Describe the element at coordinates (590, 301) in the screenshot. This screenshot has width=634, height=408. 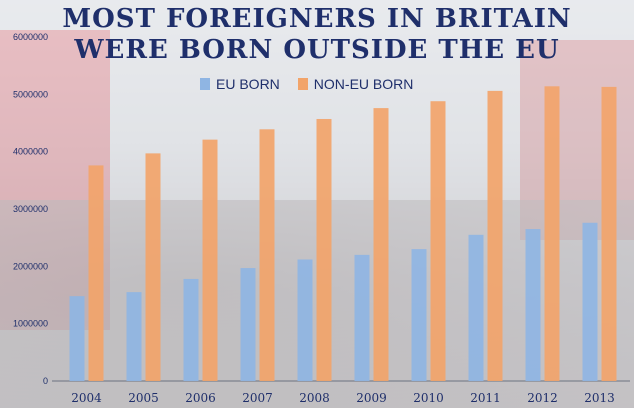
I see `bar-eu-2013` at that location.